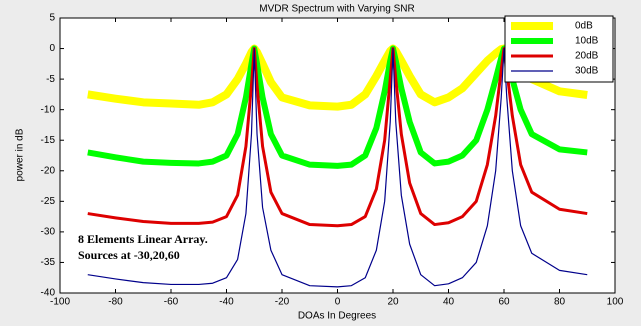 This screenshot has width=641, height=326. Describe the element at coordinates (115, 302) in the screenshot. I see `x-tick-label: -80` at that location.